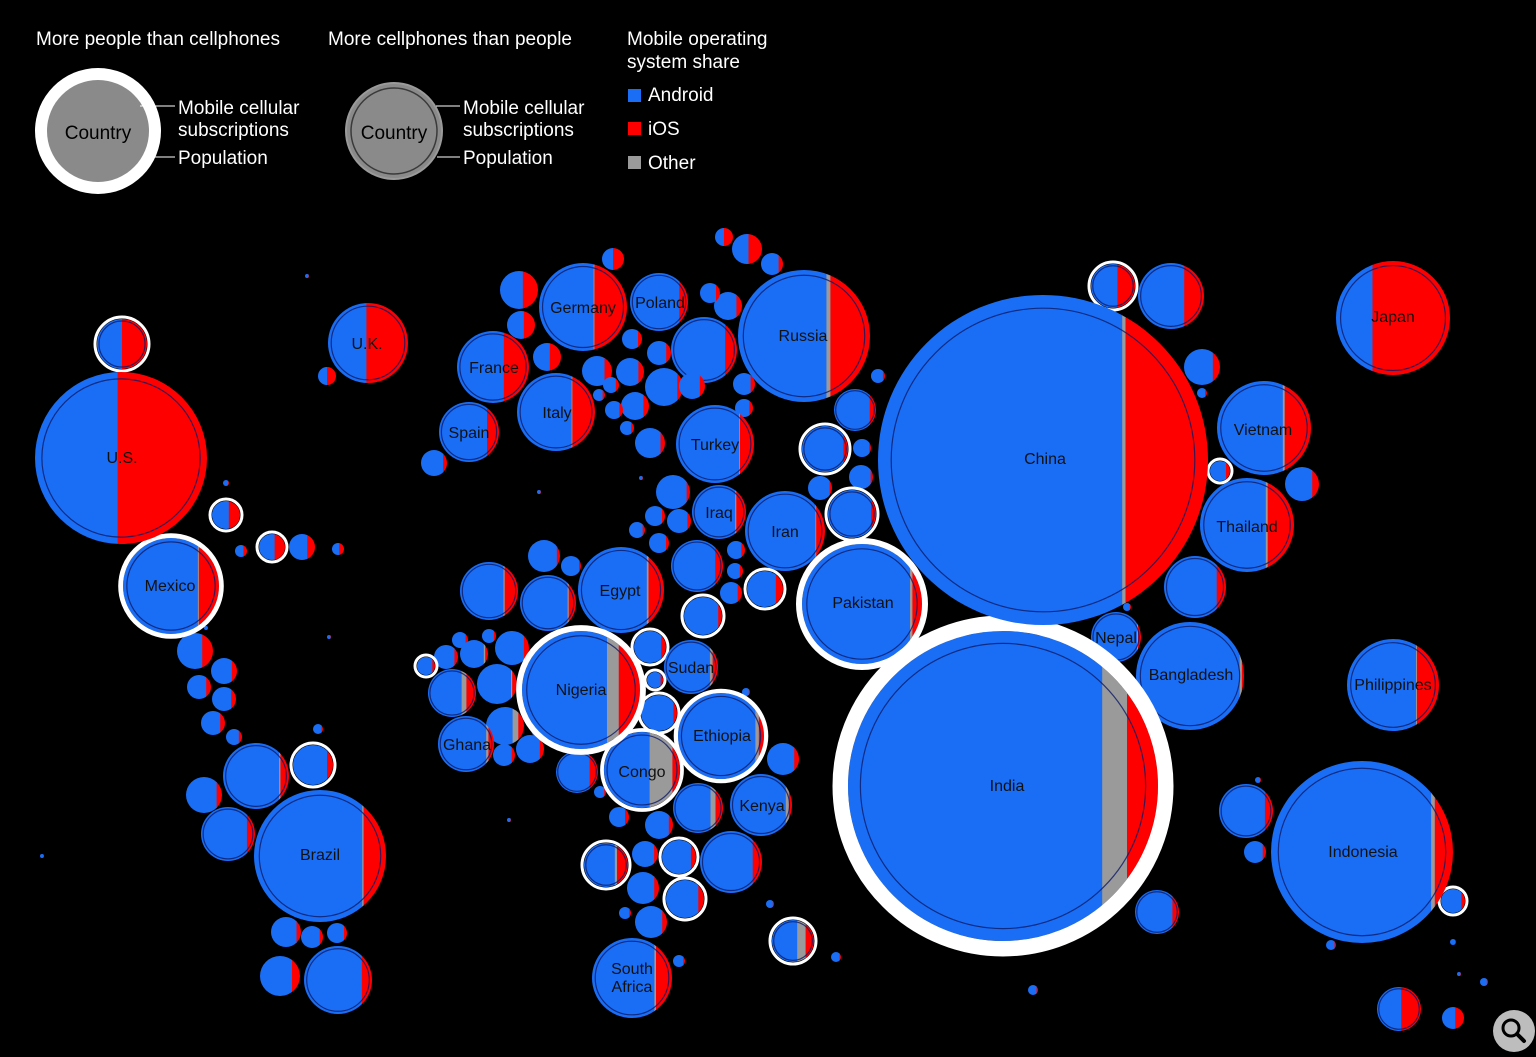 The image size is (1536, 1057). Describe the element at coordinates (621, 410) in the screenshot. I see `small-country-bubble-36-ios-share` at that location.